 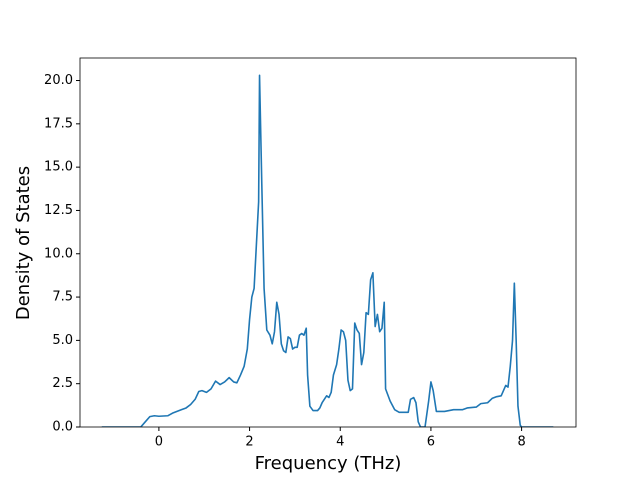 I want to click on y-tick-label: 5.0, so click(x=62, y=340).